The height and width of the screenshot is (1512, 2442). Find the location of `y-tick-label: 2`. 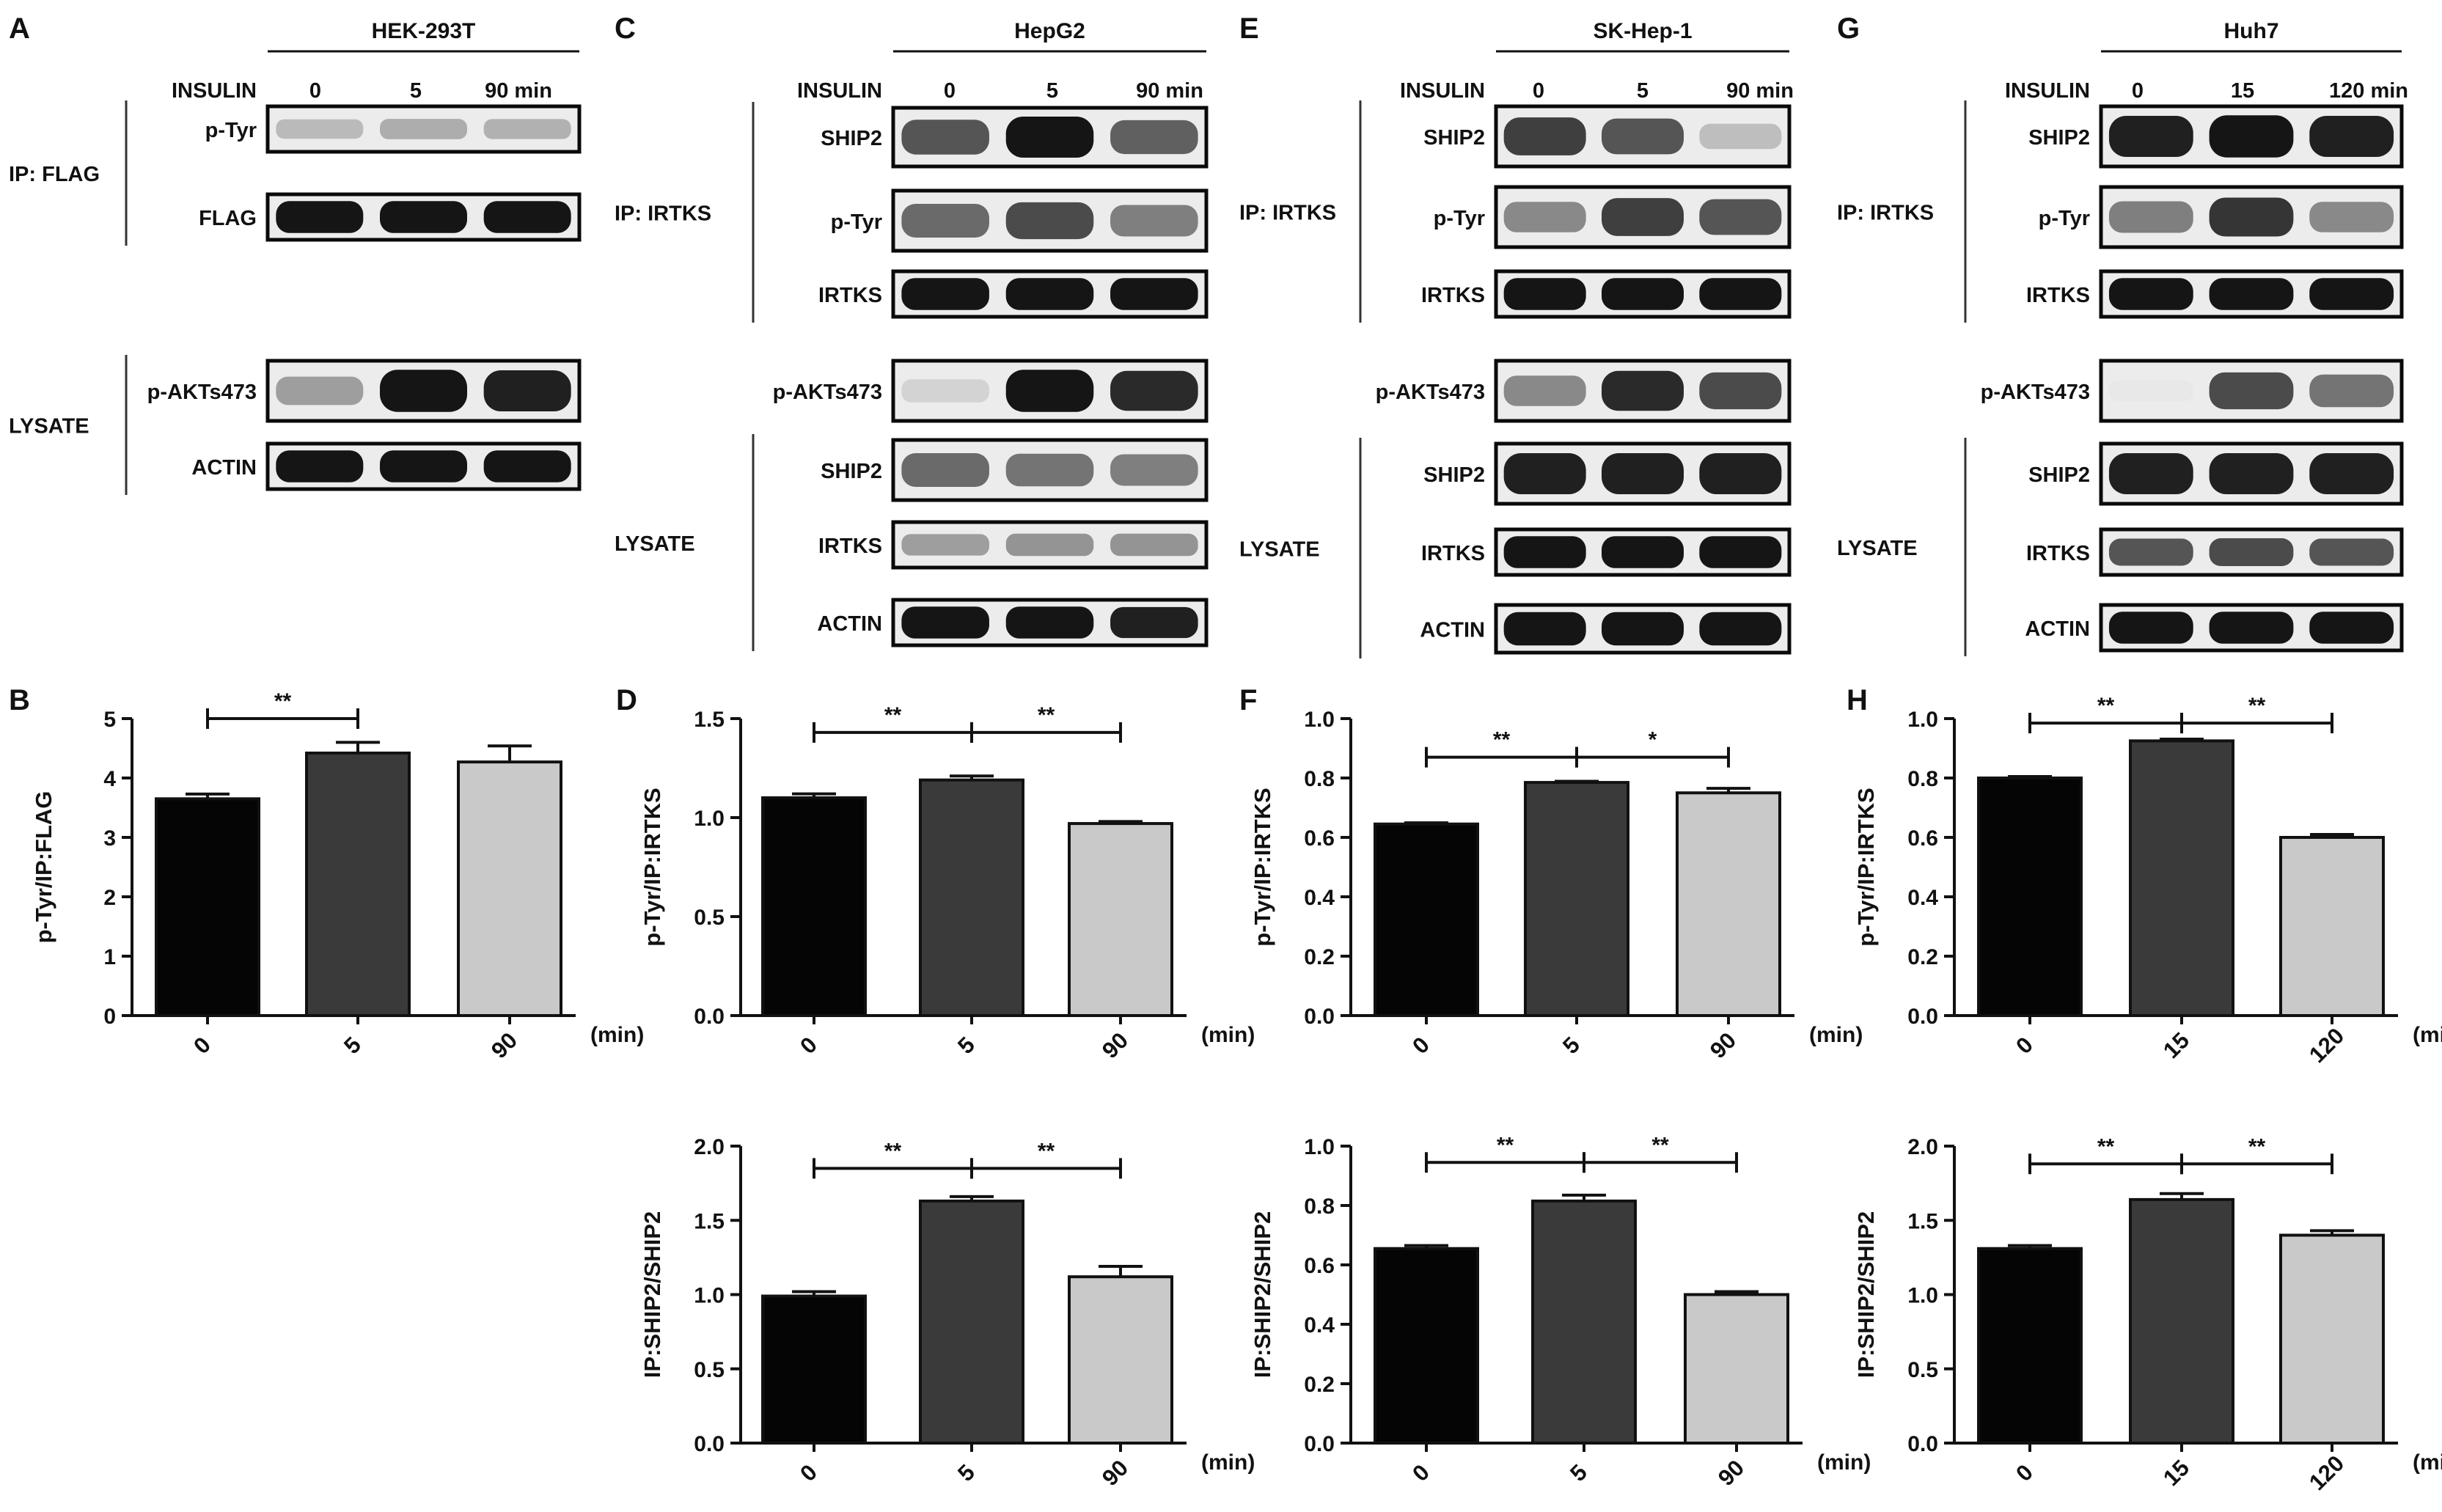

y-tick-label: 2 is located at coordinates (109, 898).